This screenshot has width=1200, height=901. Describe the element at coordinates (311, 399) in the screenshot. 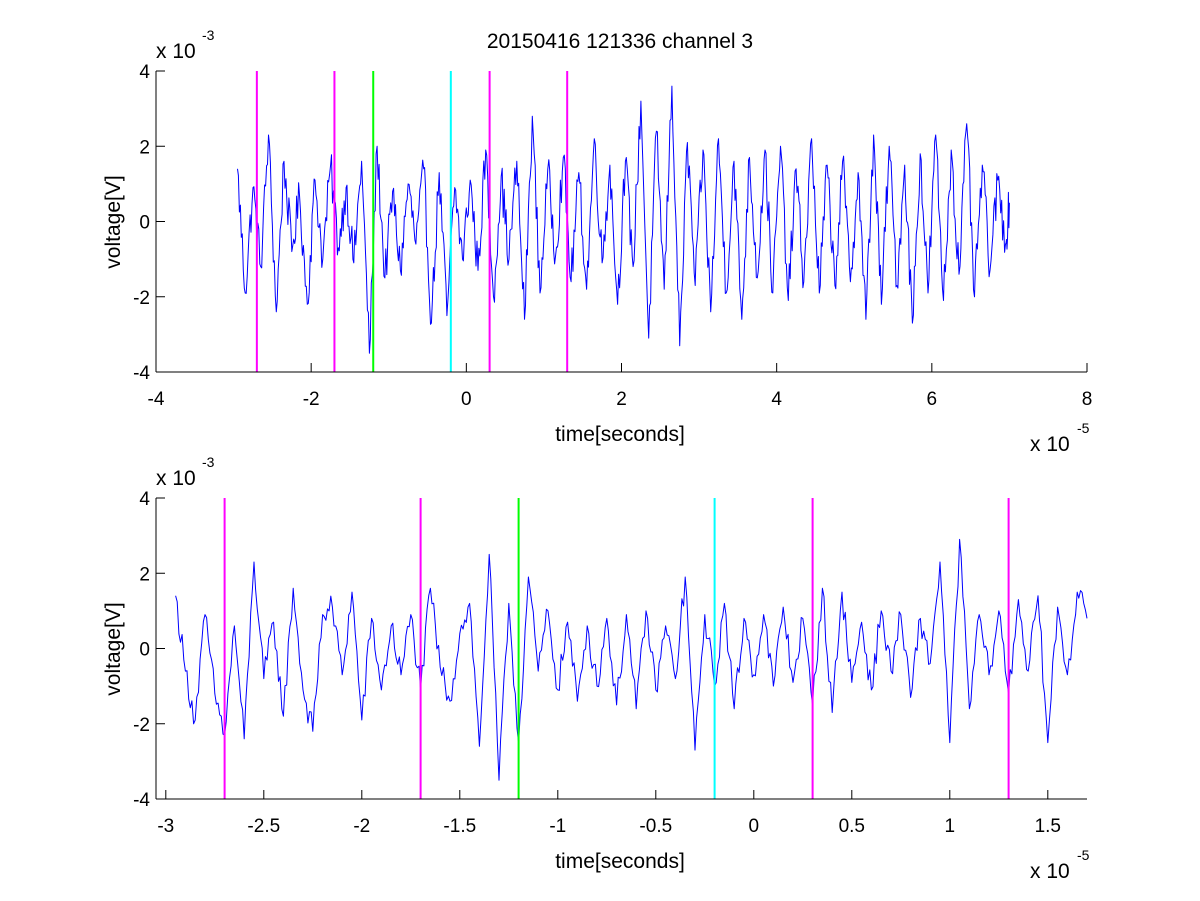

I see `top-x-tick-label: -2` at that location.